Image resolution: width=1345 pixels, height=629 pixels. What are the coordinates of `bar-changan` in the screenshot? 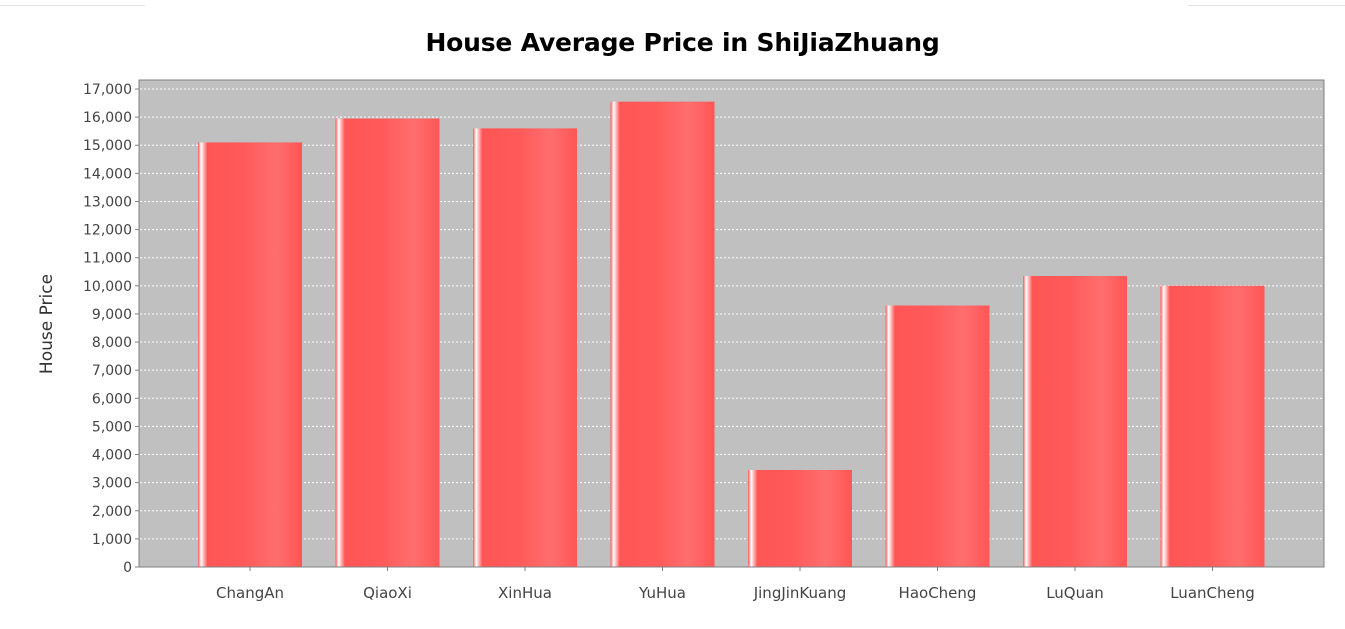 It's located at (250, 354).